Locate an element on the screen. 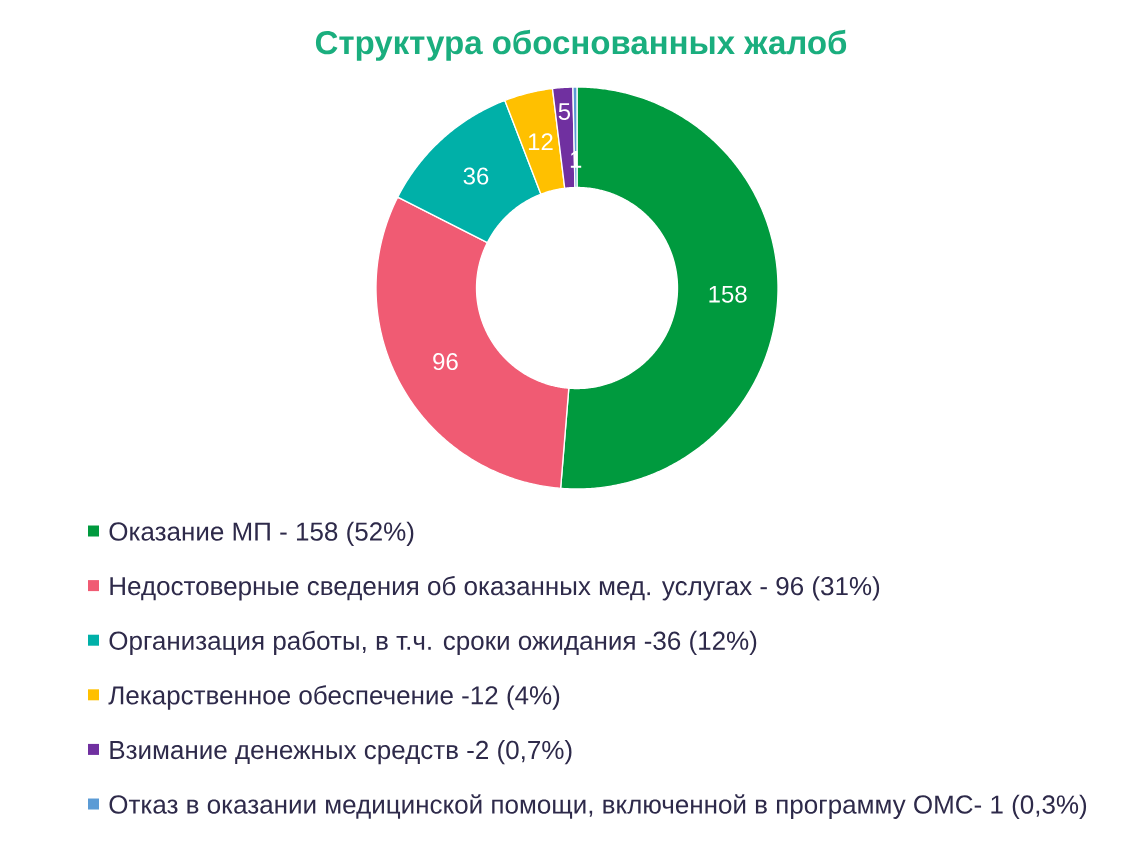 This screenshot has width=1144, height=861. data-label: 96 is located at coordinates (445, 362).